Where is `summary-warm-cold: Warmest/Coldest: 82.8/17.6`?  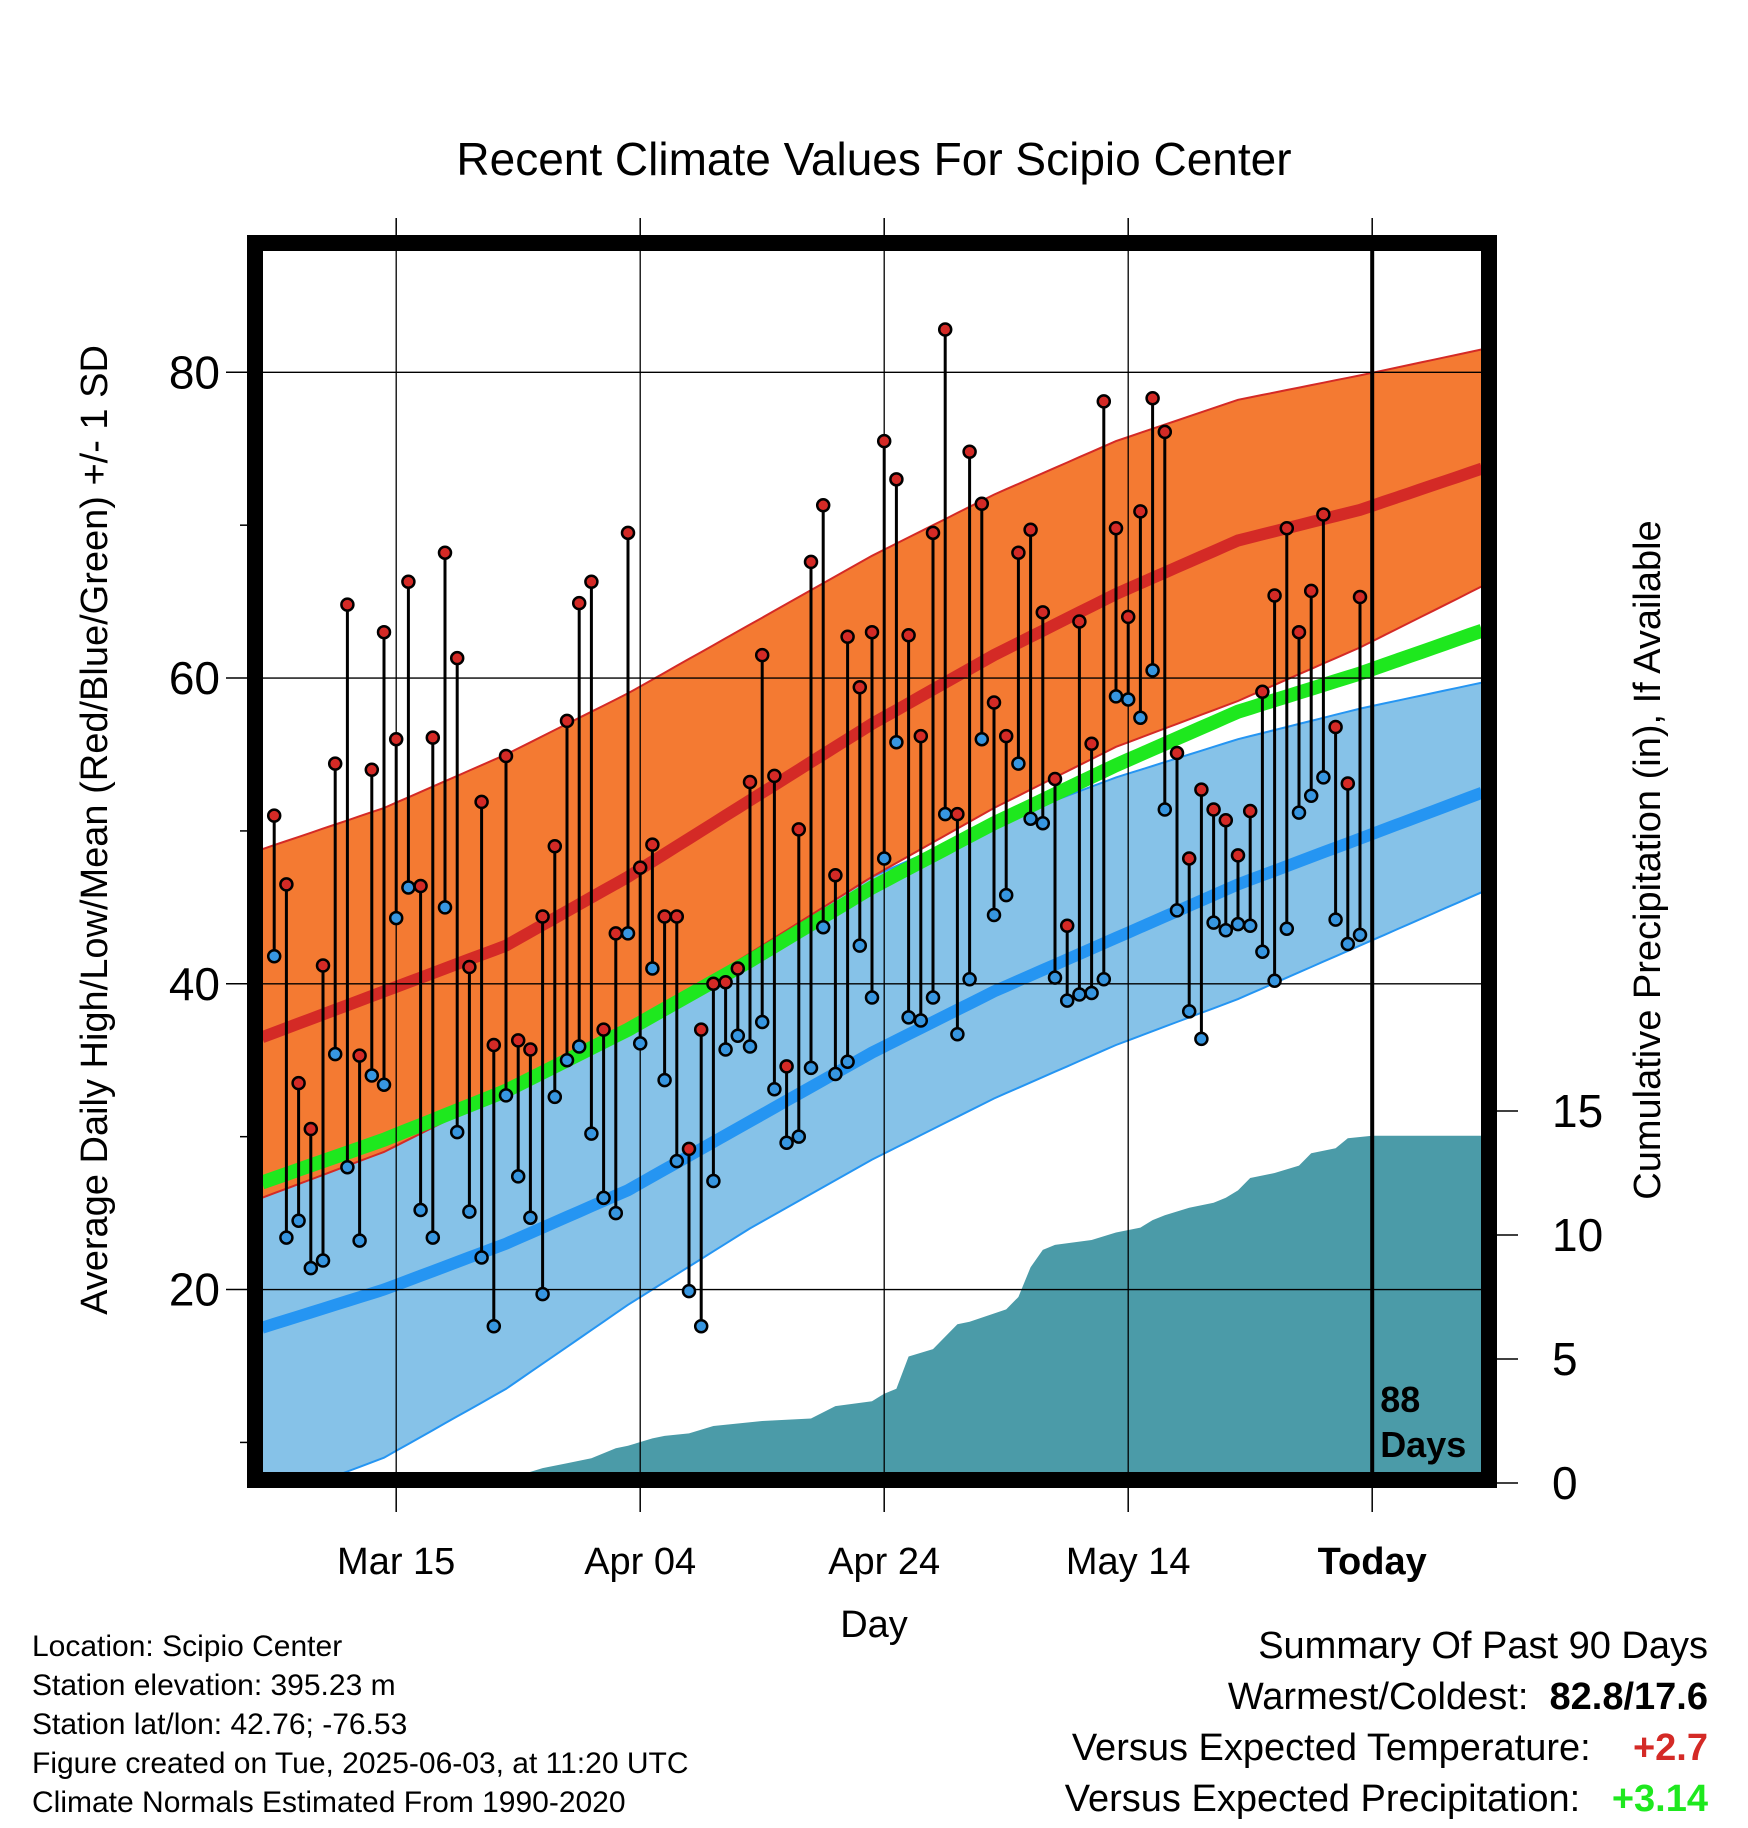
summary-warm-cold: Warmest/Coldest: 82.8/17.6 is located at coordinates (1468, 1697).